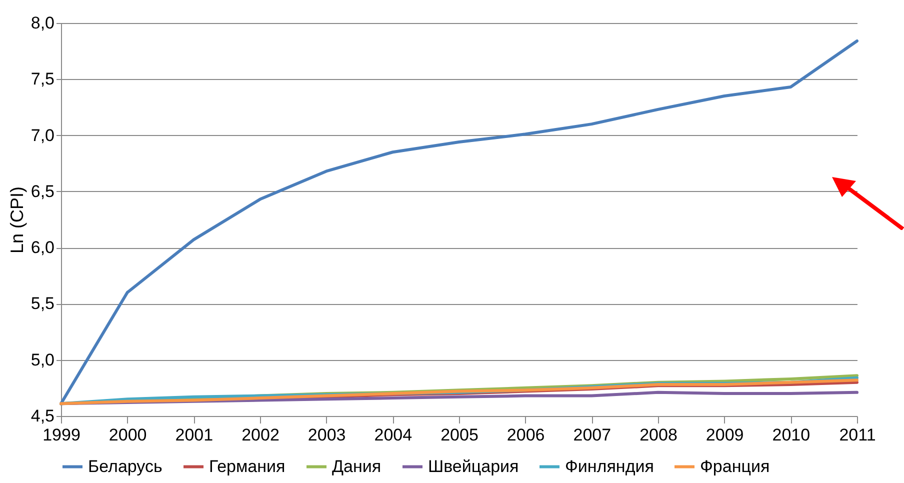 The height and width of the screenshot is (483, 904). I want to click on x-tick-label: 2003, so click(327, 435).